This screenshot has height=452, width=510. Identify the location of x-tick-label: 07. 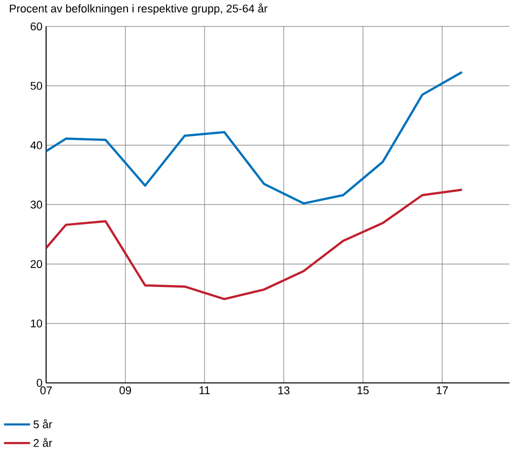
(46, 390).